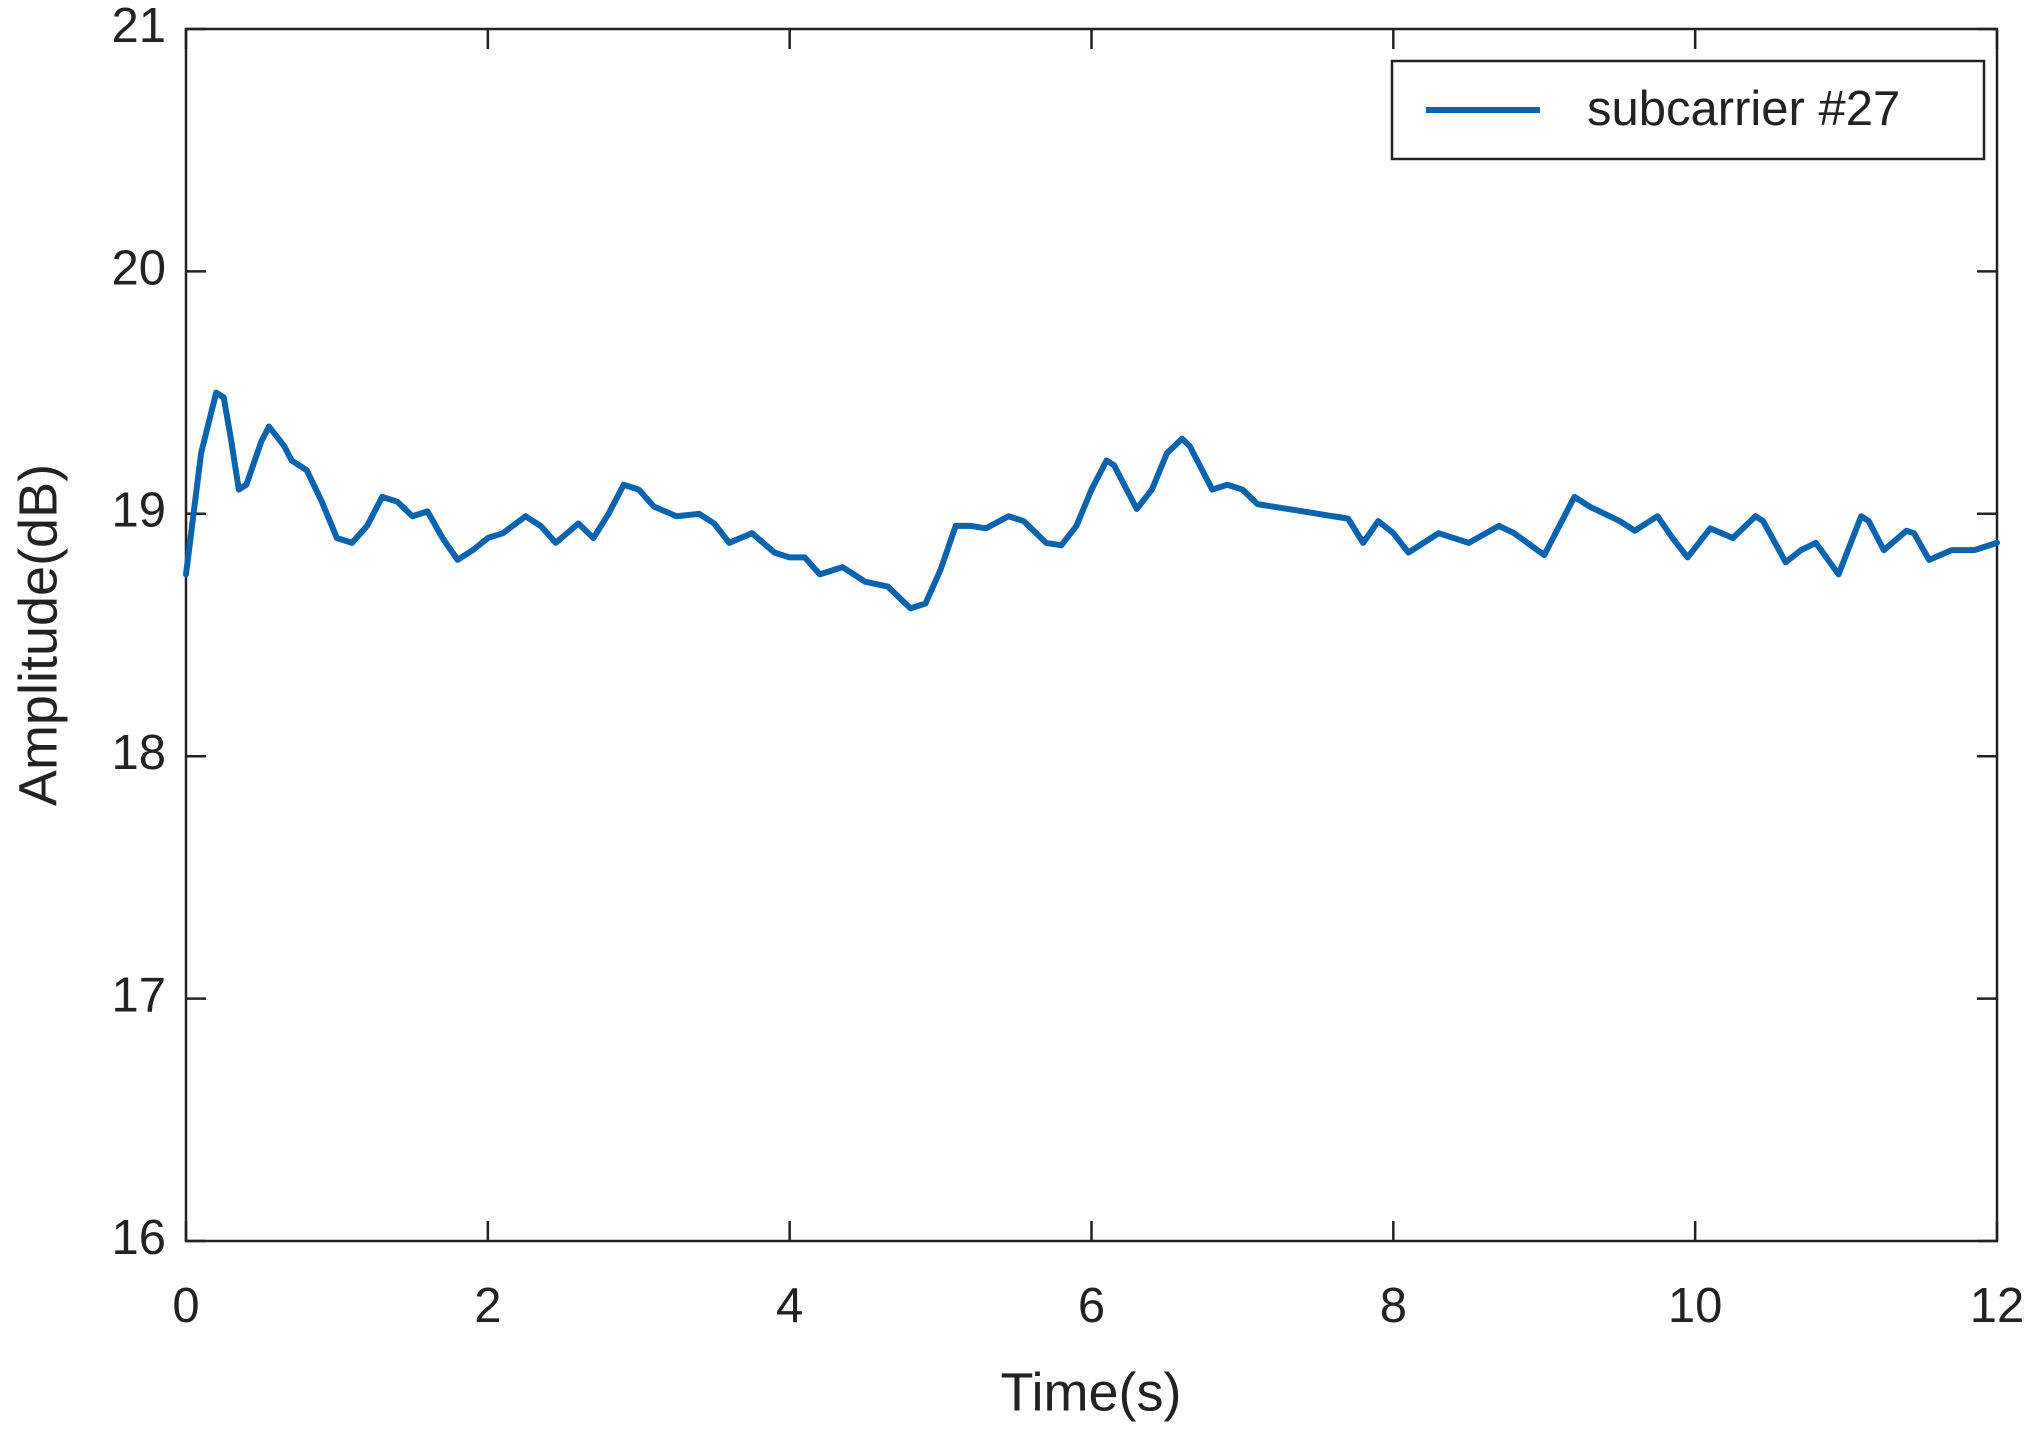 The width and height of the screenshot is (2037, 1433). What do you see at coordinates (185, 1306) in the screenshot?
I see `x-tick-label: 0` at bounding box center [185, 1306].